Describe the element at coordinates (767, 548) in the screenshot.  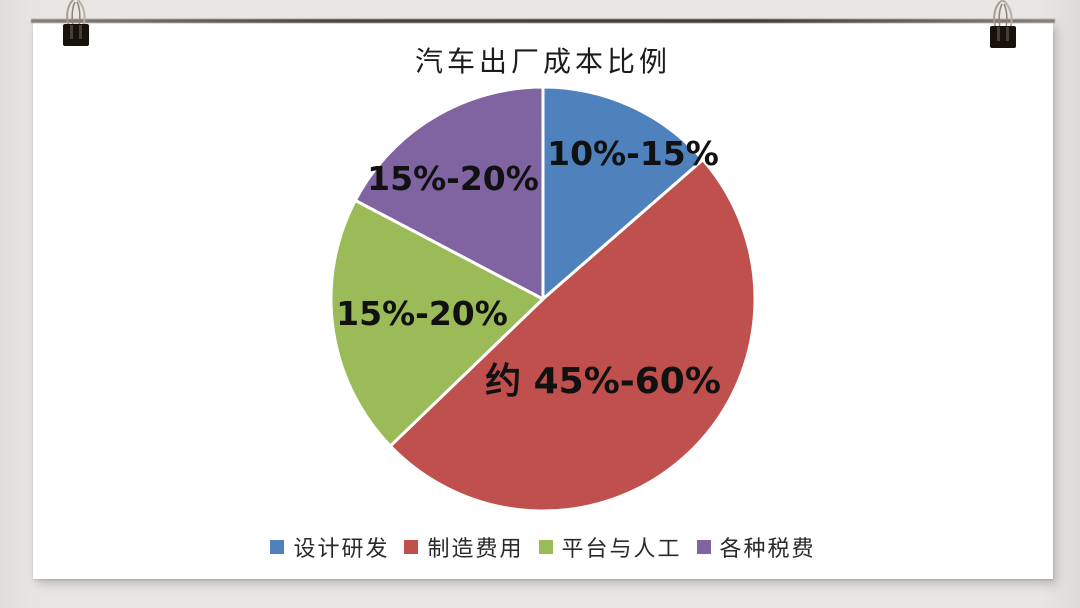
I see `legend-label: 各种税费` at that location.